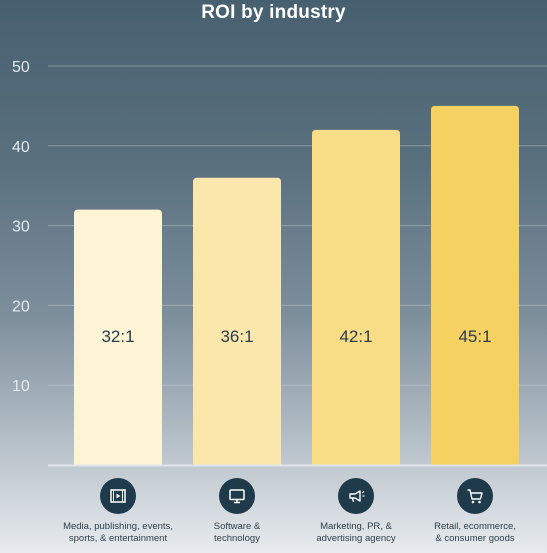 This screenshot has width=547, height=553. What do you see at coordinates (21, 147) in the screenshot?
I see `y-tick-label: 40` at bounding box center [21, 147].